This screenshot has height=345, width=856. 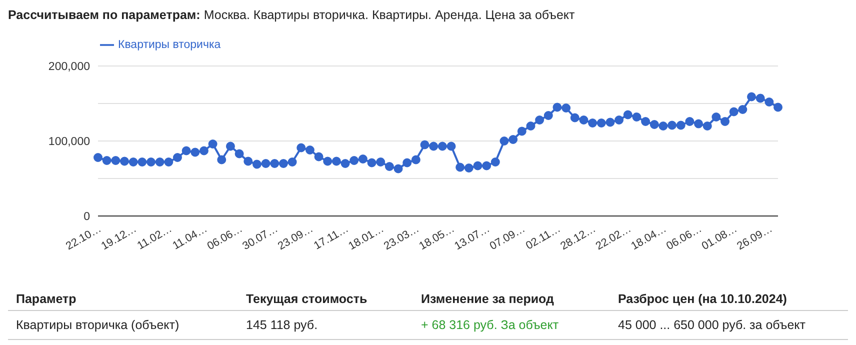 What do you see at coordinates (87, 217) in the screenshot?
I see `y-tick-label: 0` at bounding box center [87, 217].